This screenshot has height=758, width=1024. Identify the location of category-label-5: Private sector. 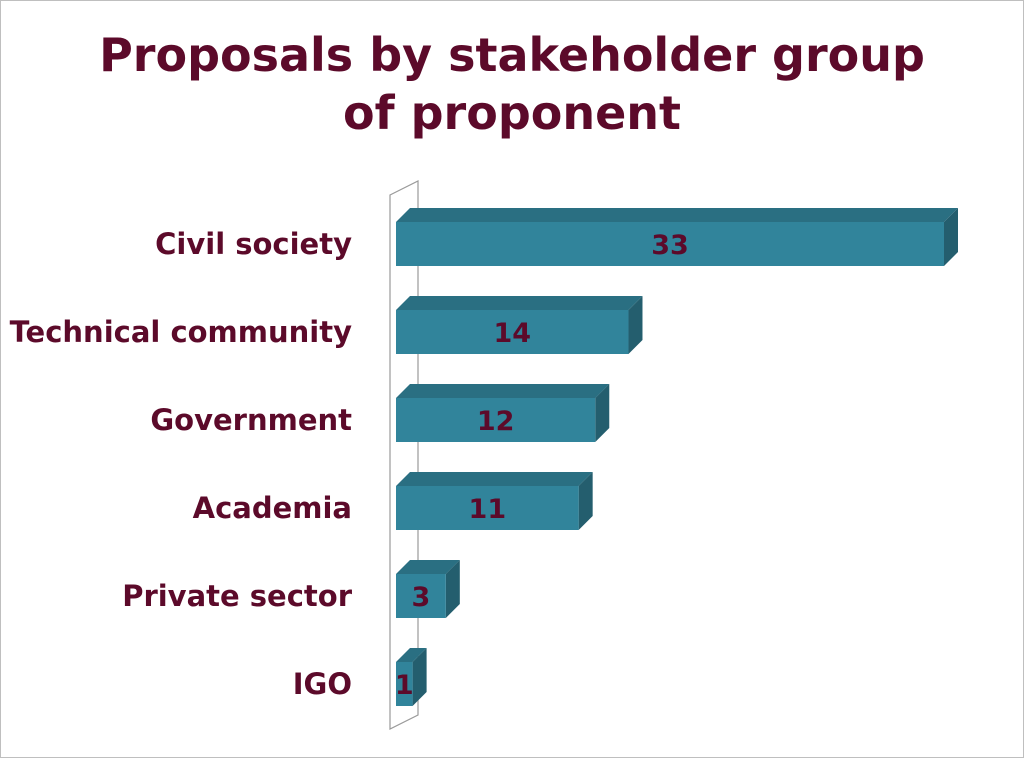
(237, 596).